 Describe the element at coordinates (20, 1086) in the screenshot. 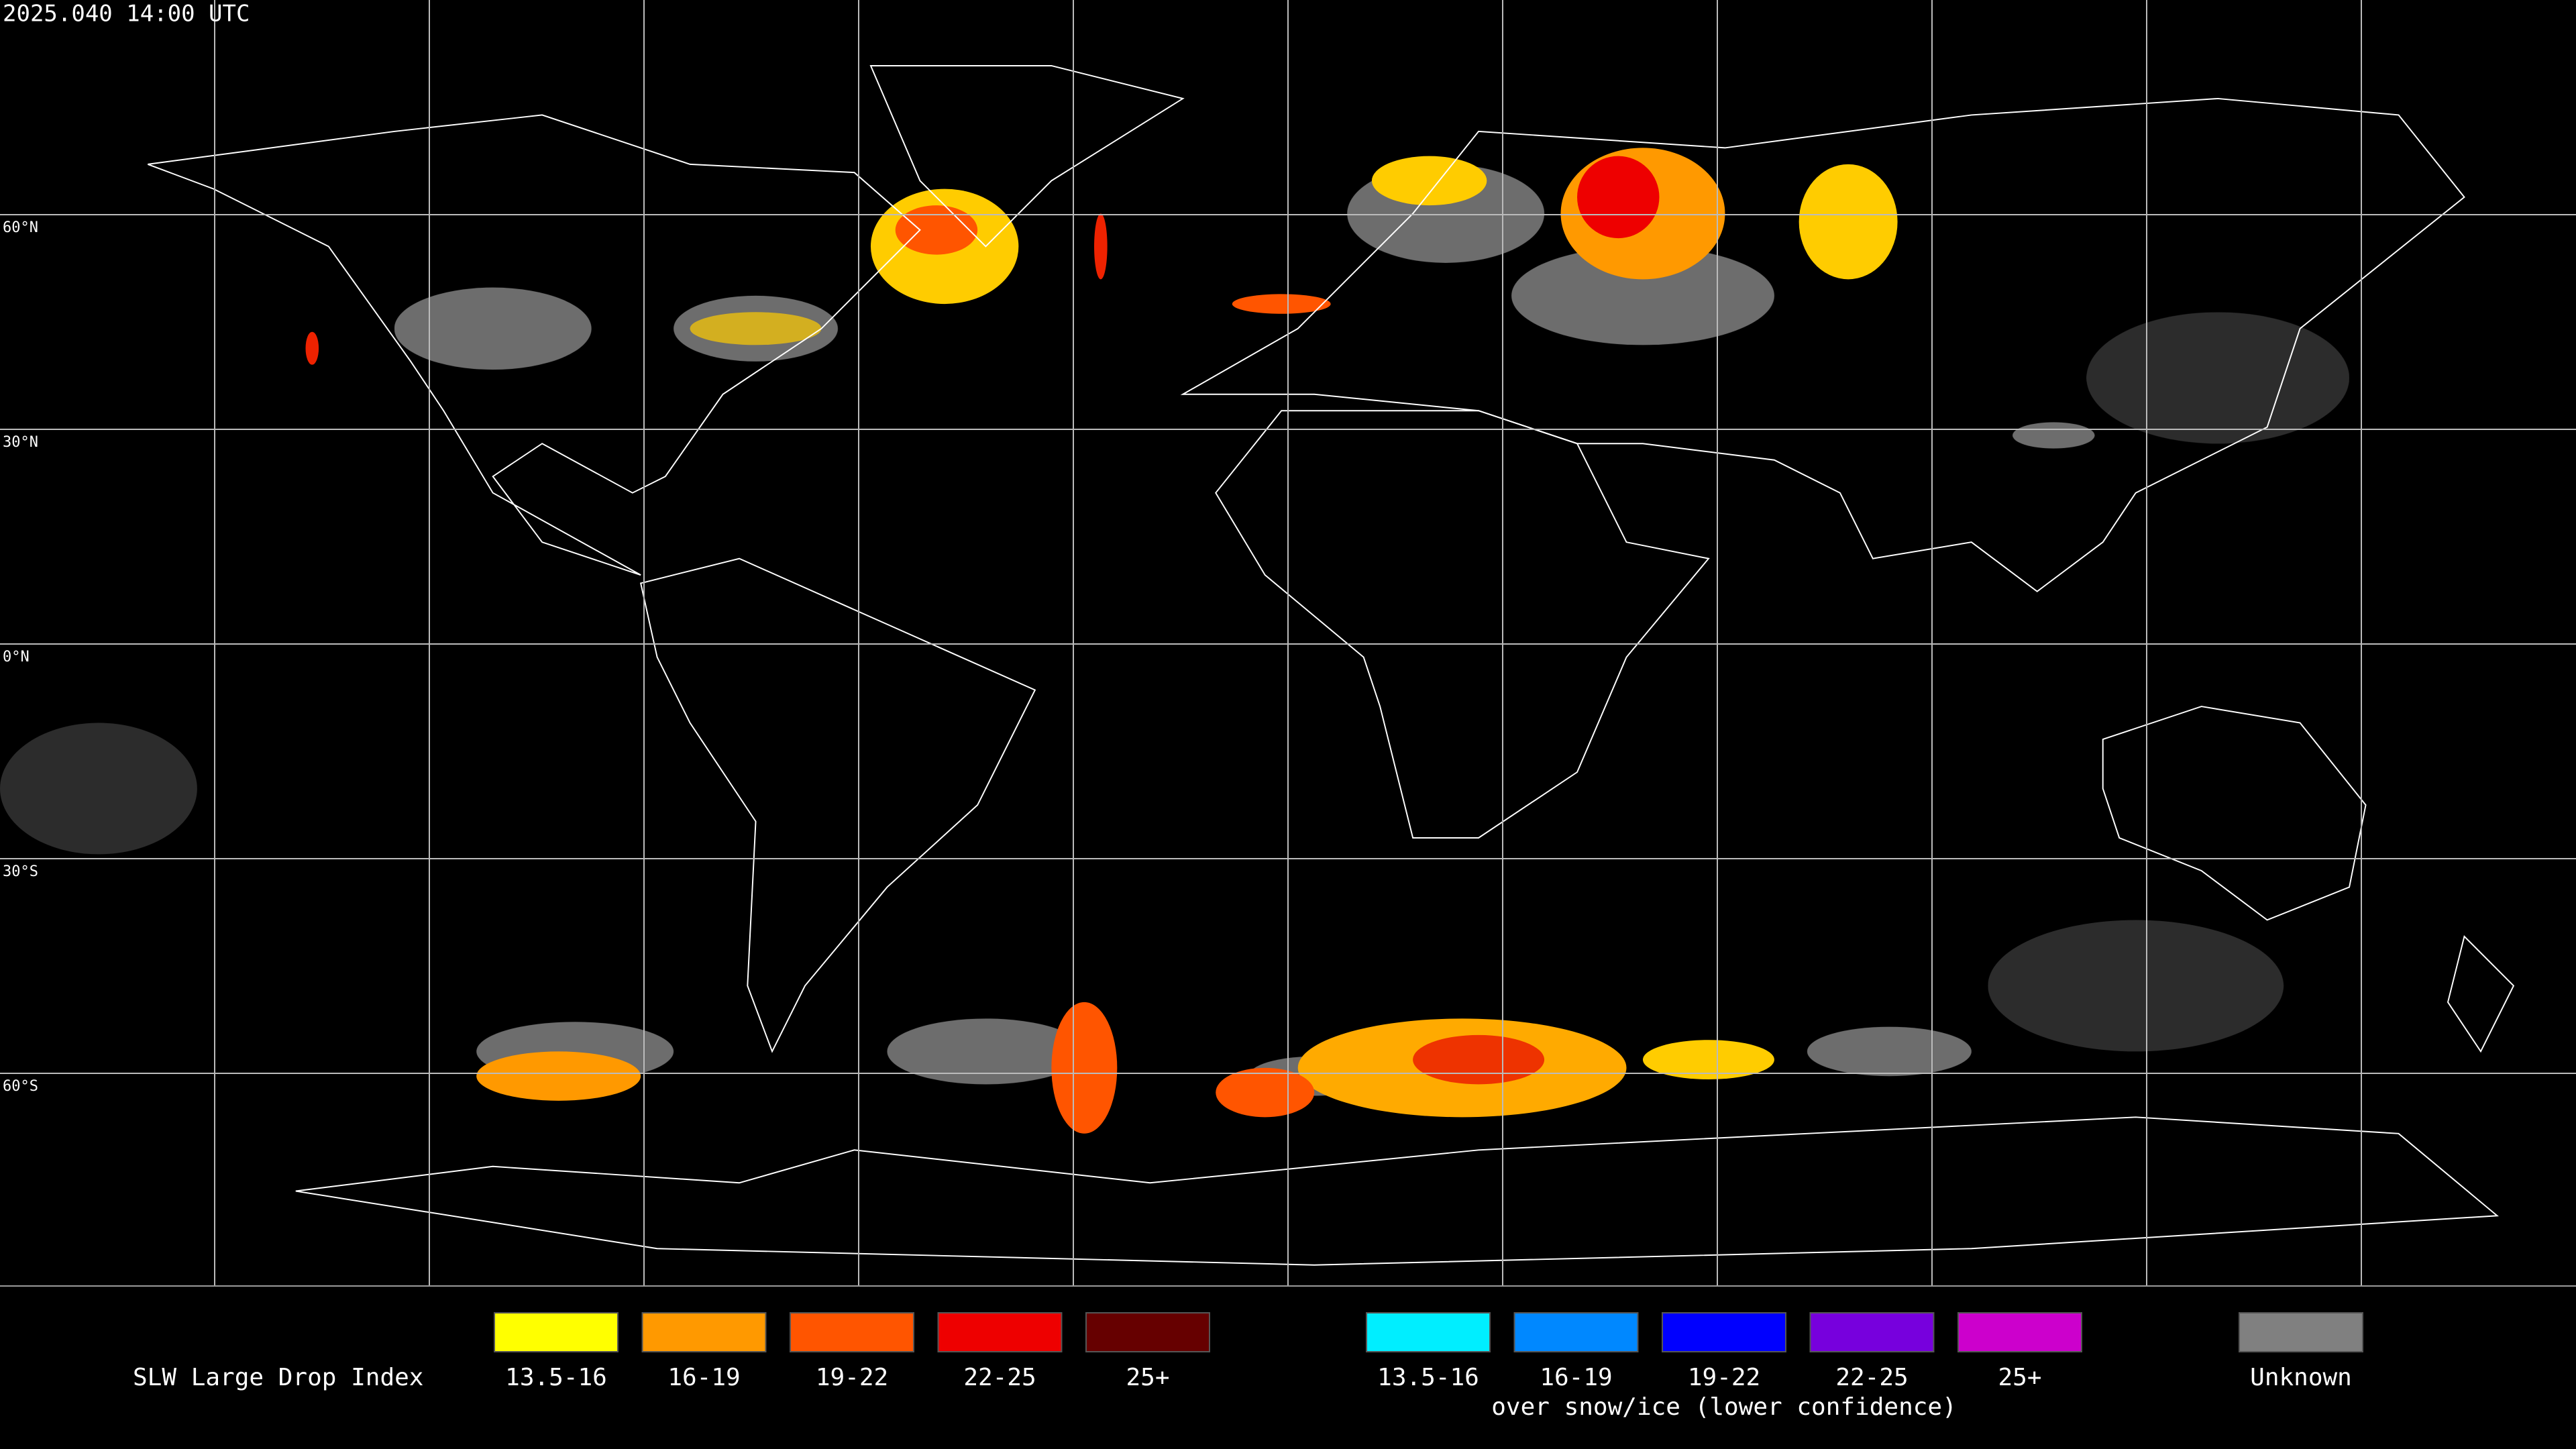

I see `latitude-label: 60°S` at that location.